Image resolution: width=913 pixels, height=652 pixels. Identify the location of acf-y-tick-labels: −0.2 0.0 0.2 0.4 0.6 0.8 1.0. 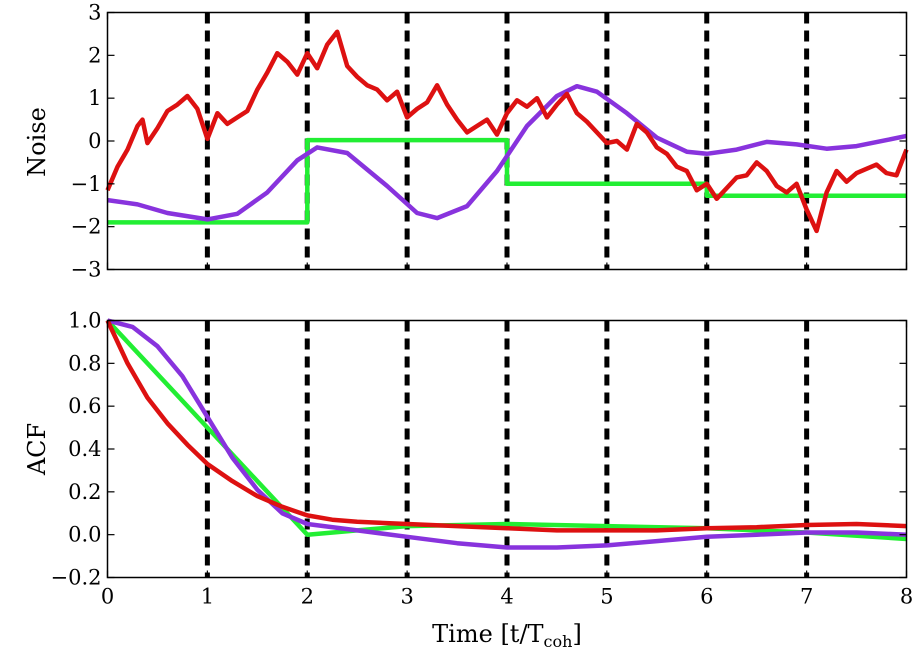
(76, 449).